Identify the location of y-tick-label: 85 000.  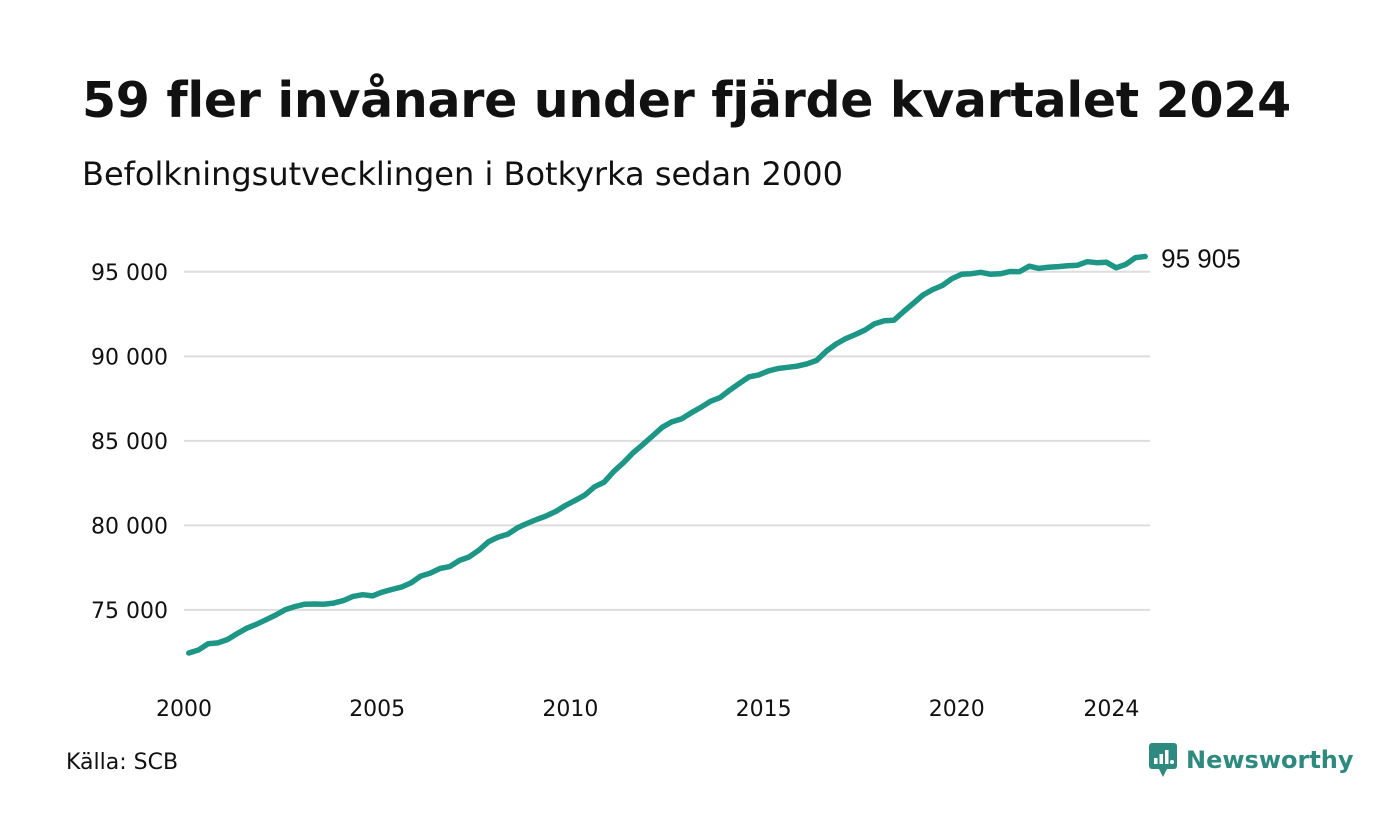
(129, 442).